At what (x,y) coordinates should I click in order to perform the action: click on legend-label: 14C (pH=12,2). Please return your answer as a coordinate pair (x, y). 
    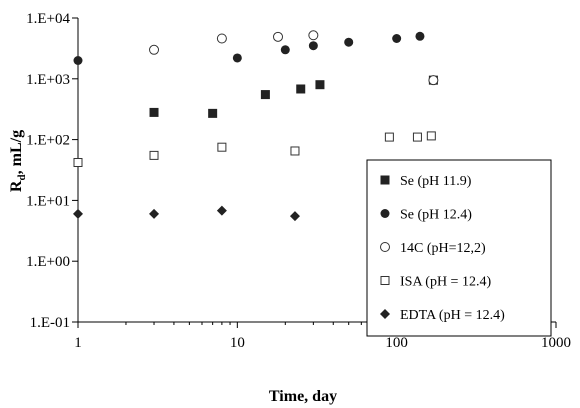
    Looking at the image, I should click on (443, 248).